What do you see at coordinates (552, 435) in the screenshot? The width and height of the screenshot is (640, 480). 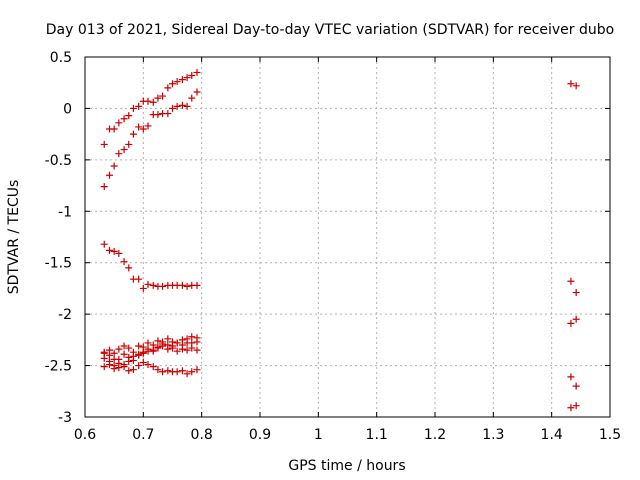 I see `x-tick-label: 1.4` at bounding box center [552, 435].